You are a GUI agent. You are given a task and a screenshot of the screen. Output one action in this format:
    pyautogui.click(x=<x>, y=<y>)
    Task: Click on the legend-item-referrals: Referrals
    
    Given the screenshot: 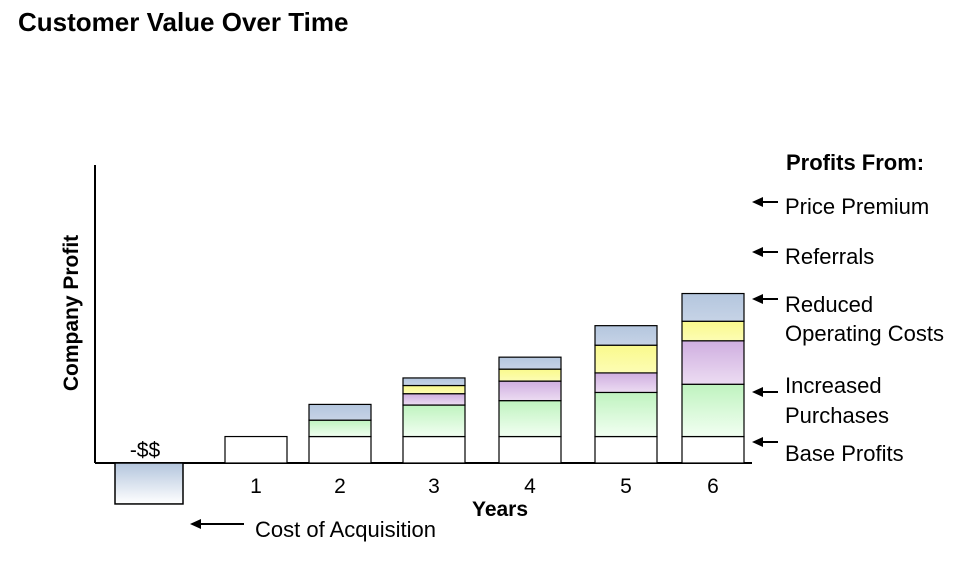 What is the action you would take?
    pyautogui.click(x=813, y=256)
    